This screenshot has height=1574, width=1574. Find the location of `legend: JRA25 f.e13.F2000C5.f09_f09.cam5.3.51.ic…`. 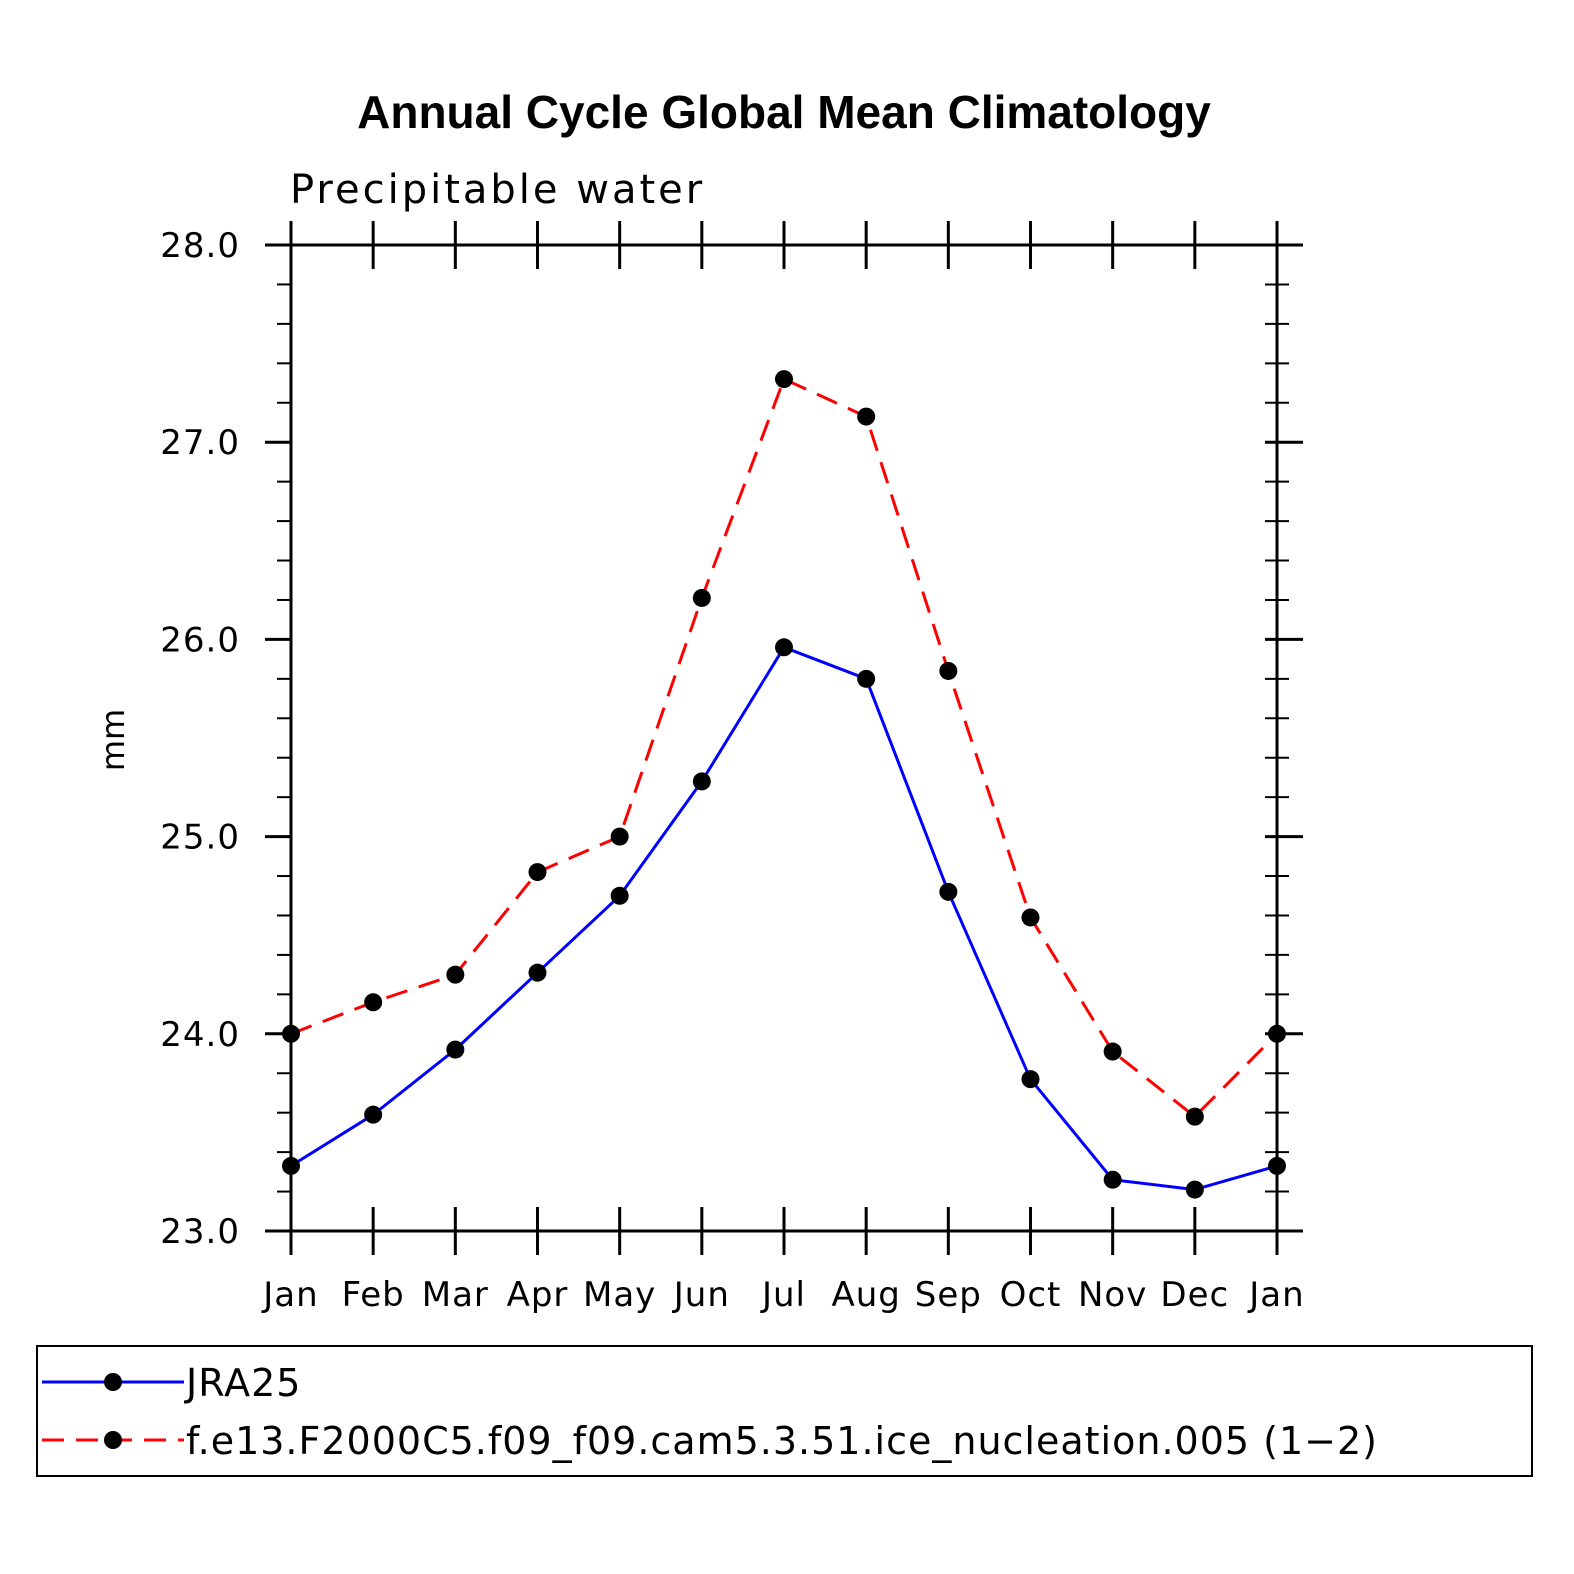

legend: JRA25 f.e13.F2000C5.f09_f09.cam5.3.51.ic… is located at coordinates (784, 1411).